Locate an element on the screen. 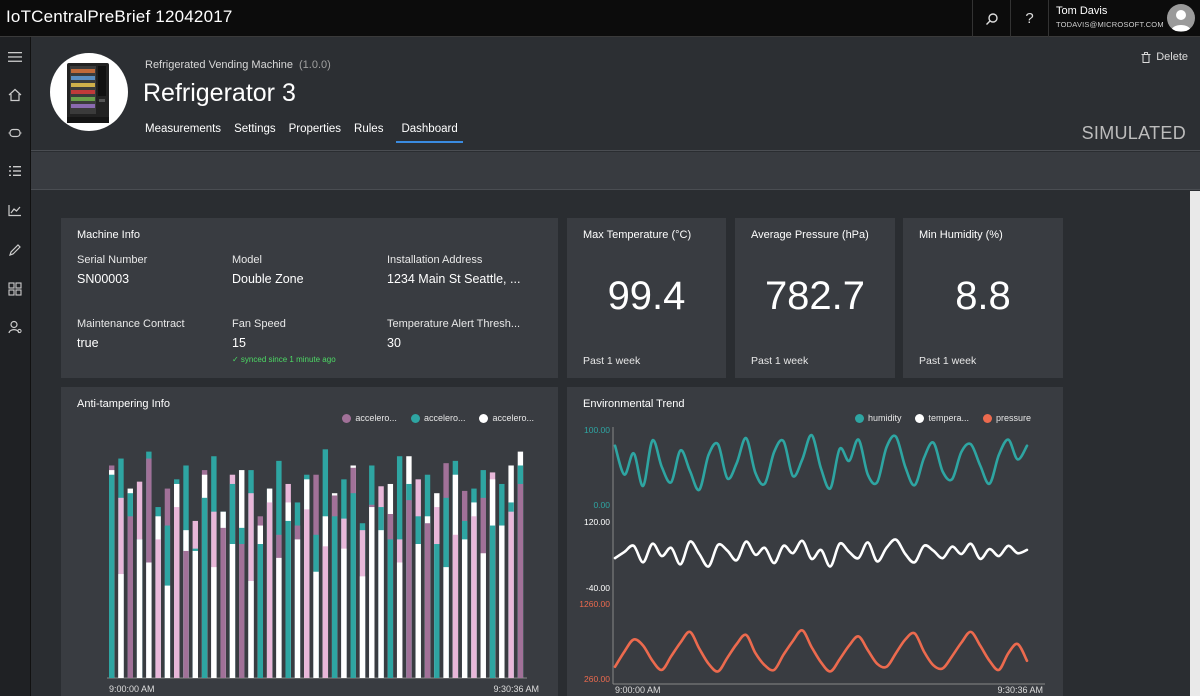  legend-item: humidity is located at coordinates (877, 418).